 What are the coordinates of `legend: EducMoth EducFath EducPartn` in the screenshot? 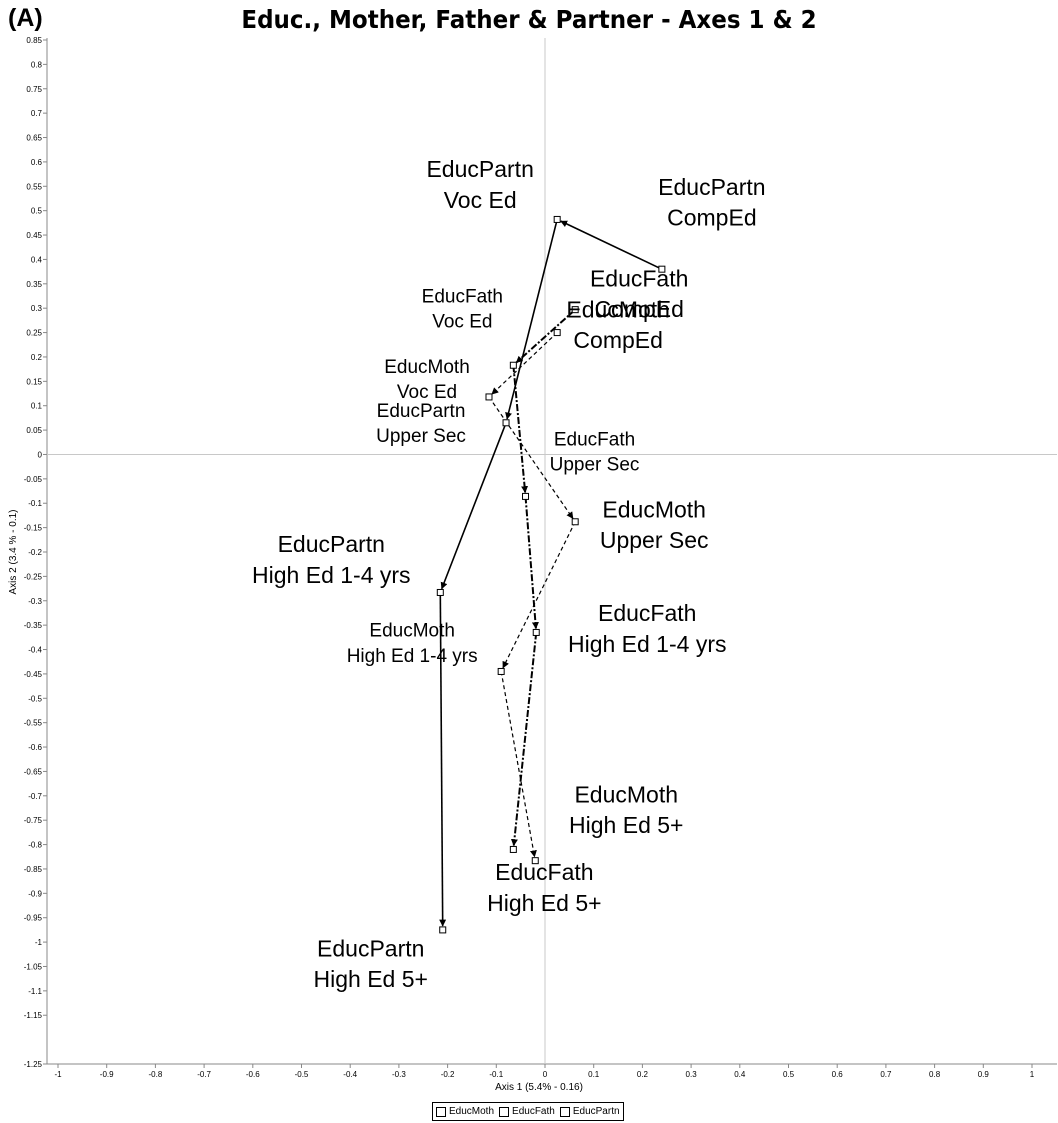 It's located at (528, 1111).